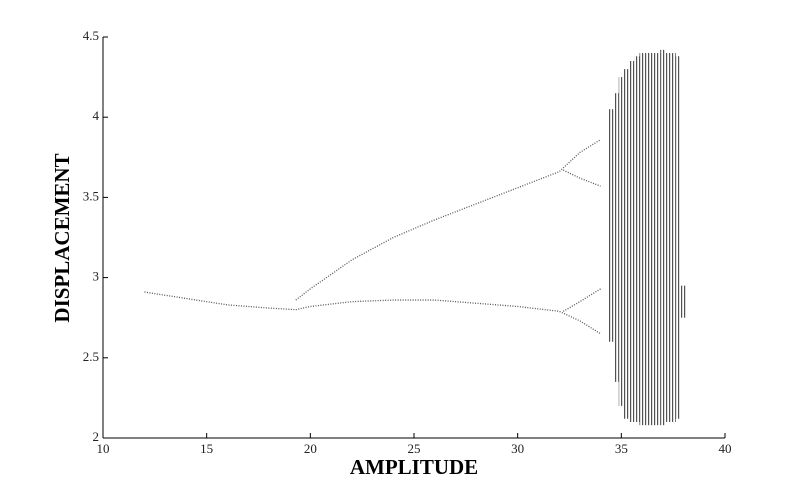 The height and width of the screenshot is (493, 800). What do you see at coordinates (91, 35) in the screenshot?
I see `y-tick-label: 4.5` at bounding box center [91, 35].